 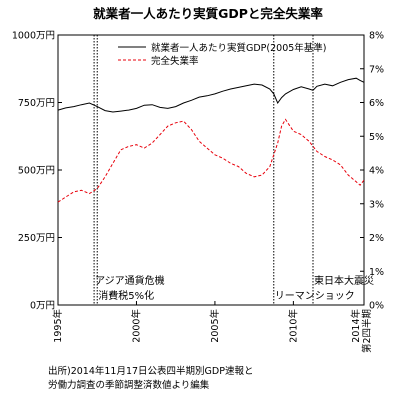 What do you see at coordinates (376, 238) in the screenshot?
I see `right-tick-label: 2%` at bounding box center [376, 238].